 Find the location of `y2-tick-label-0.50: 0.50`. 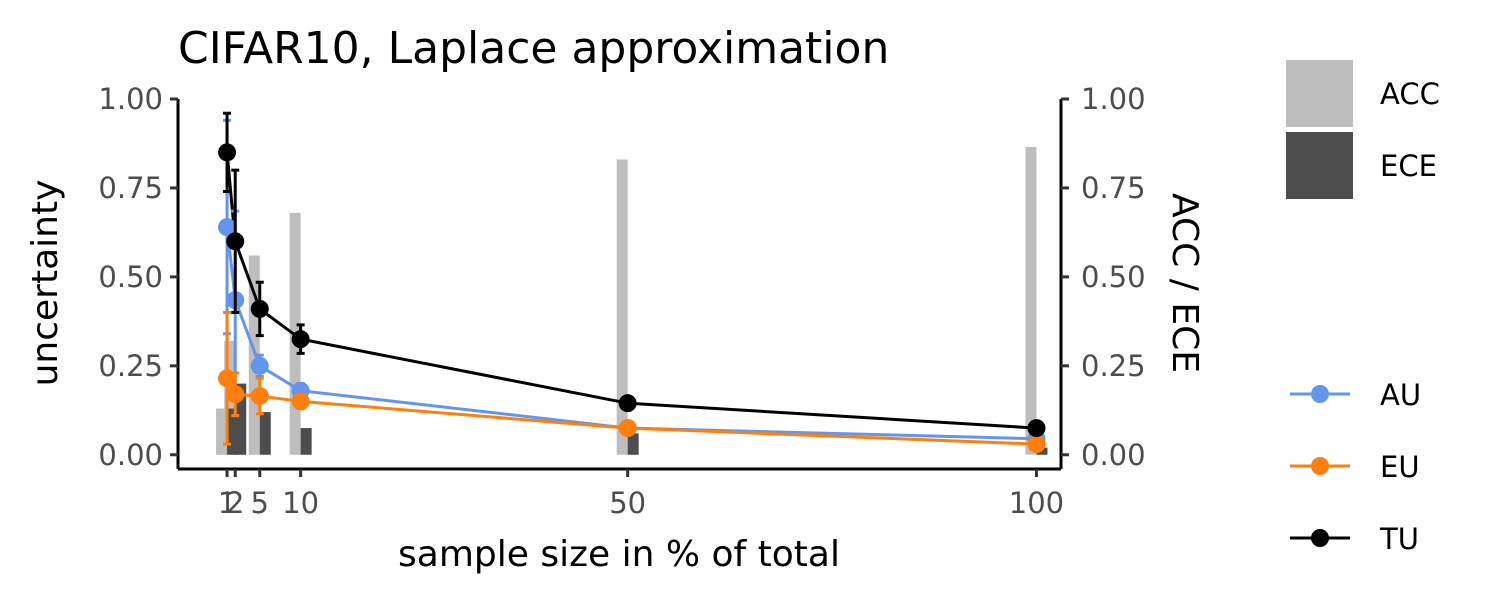

y2-tick-label-0.50: 0.50 is located at coordinates (1113, 277).